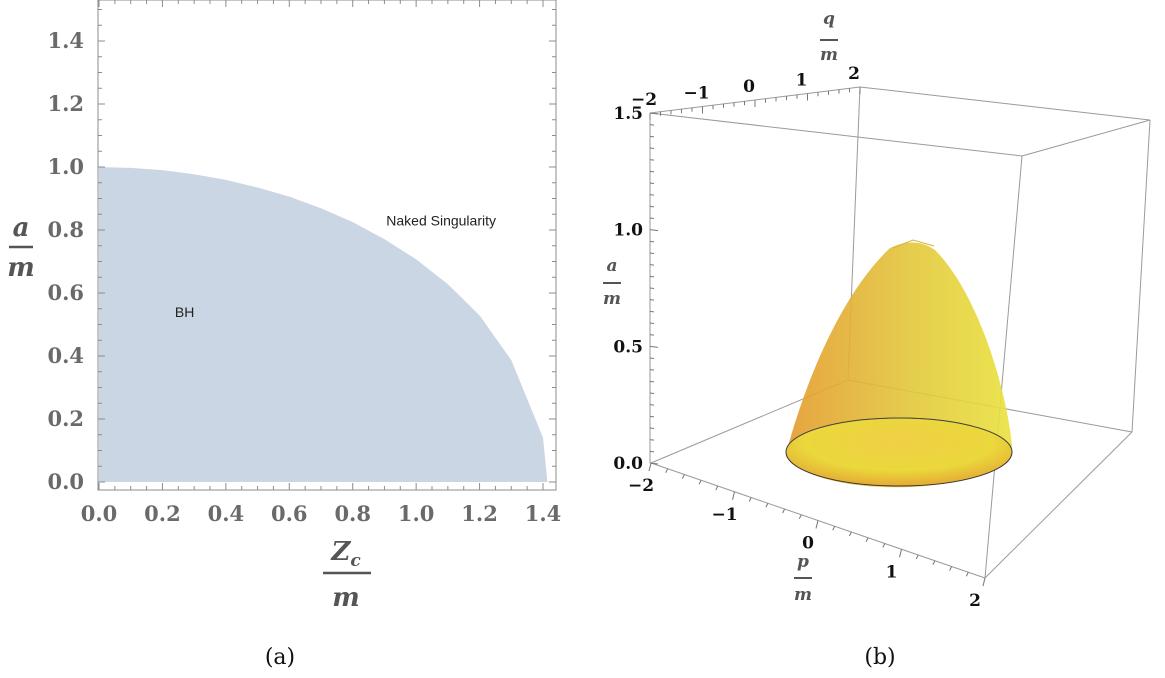 The height and width of the screenshot is (678, 1165). I want to click on q-label-numerator: q, so click(829, 19).